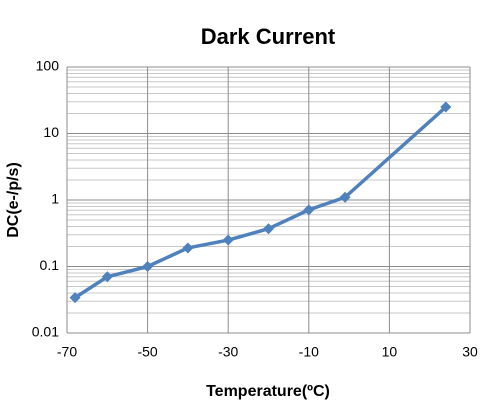 This screenshot has width=485, height=411. What do you see at coordinates (55, 199) in the screenshot?
I see `y-tick-label: 1` at bounding box center [55, 199].